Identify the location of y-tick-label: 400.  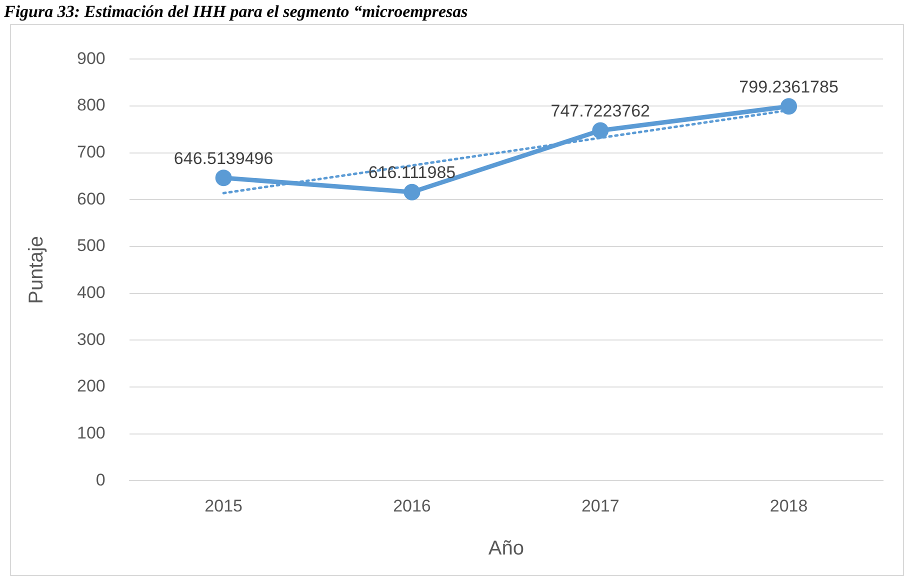
(91, 292).